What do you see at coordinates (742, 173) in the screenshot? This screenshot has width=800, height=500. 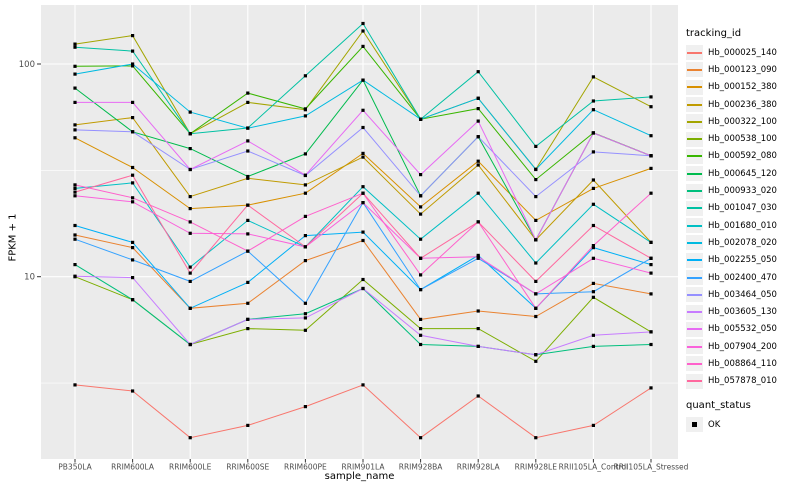 I see `legend-entry-Hb_000645_120: Hb_000645_120` at bounding box center [742, 173].